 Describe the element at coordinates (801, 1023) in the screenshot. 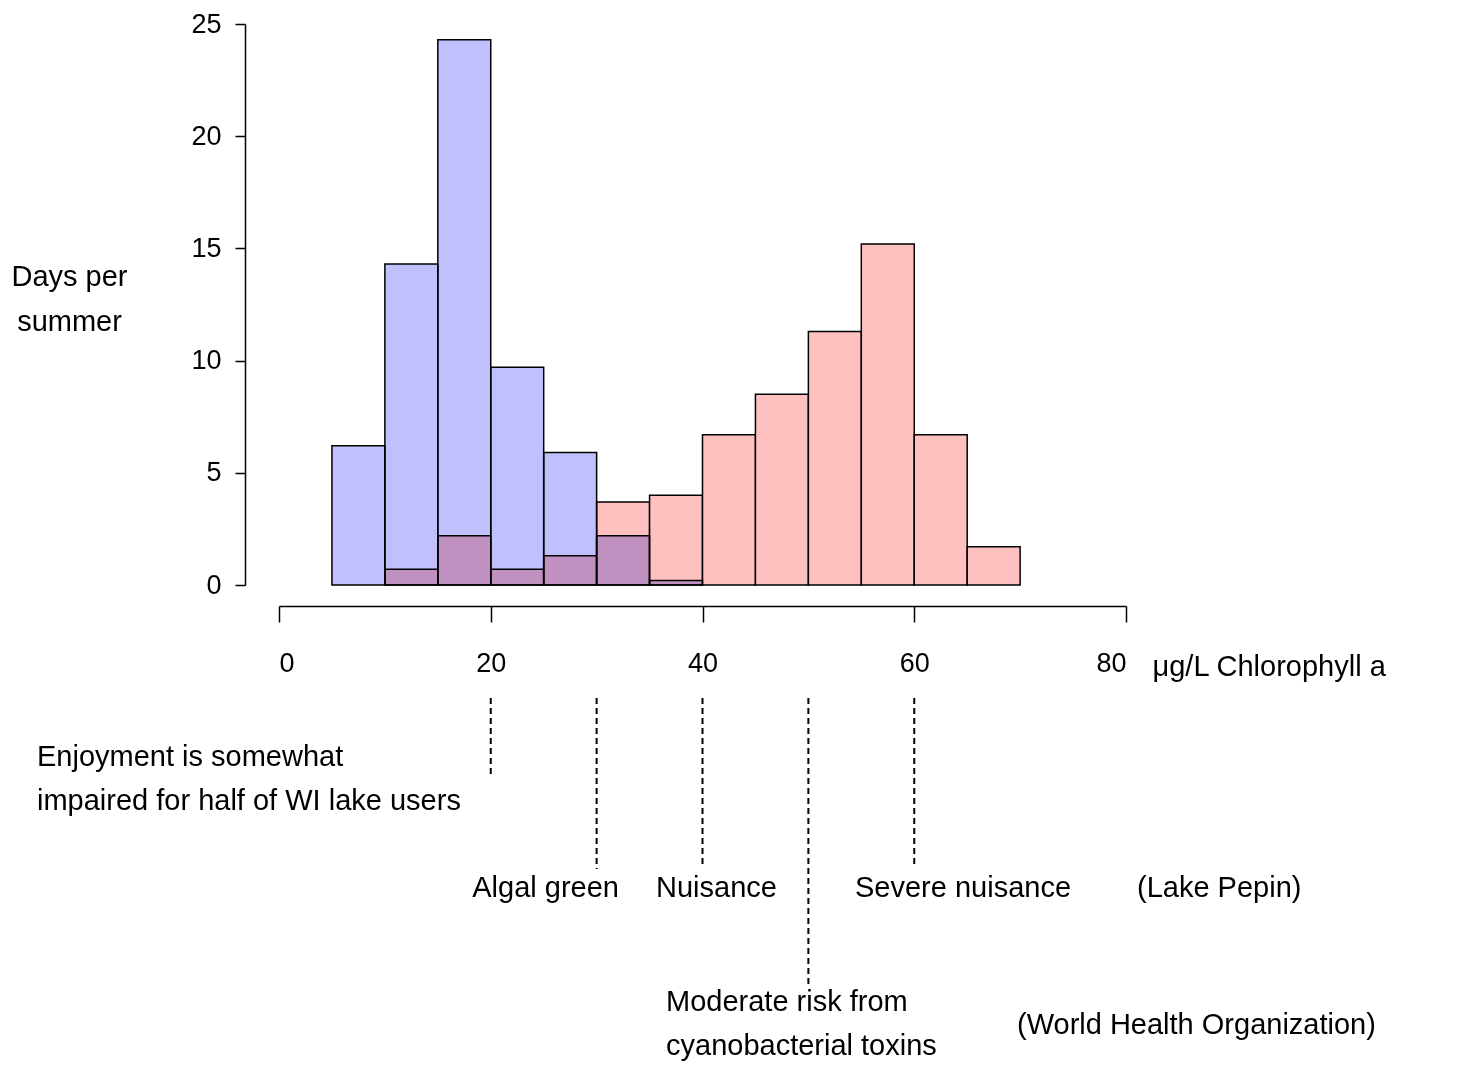

I see `ref-line-label: Moderate risk from cyanobacterial toxins` at that location.